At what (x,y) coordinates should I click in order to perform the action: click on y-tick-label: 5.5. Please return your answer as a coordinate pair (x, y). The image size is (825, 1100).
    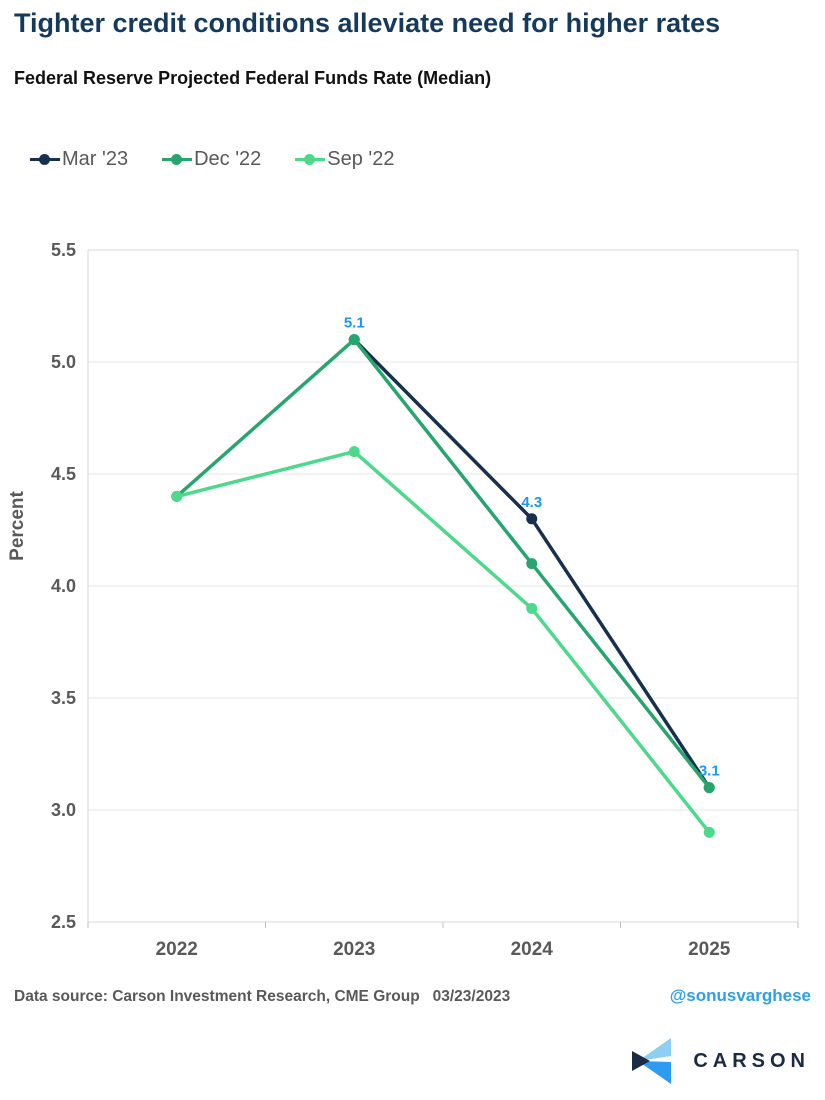
    Looking at the image, I should click on (63, 250).